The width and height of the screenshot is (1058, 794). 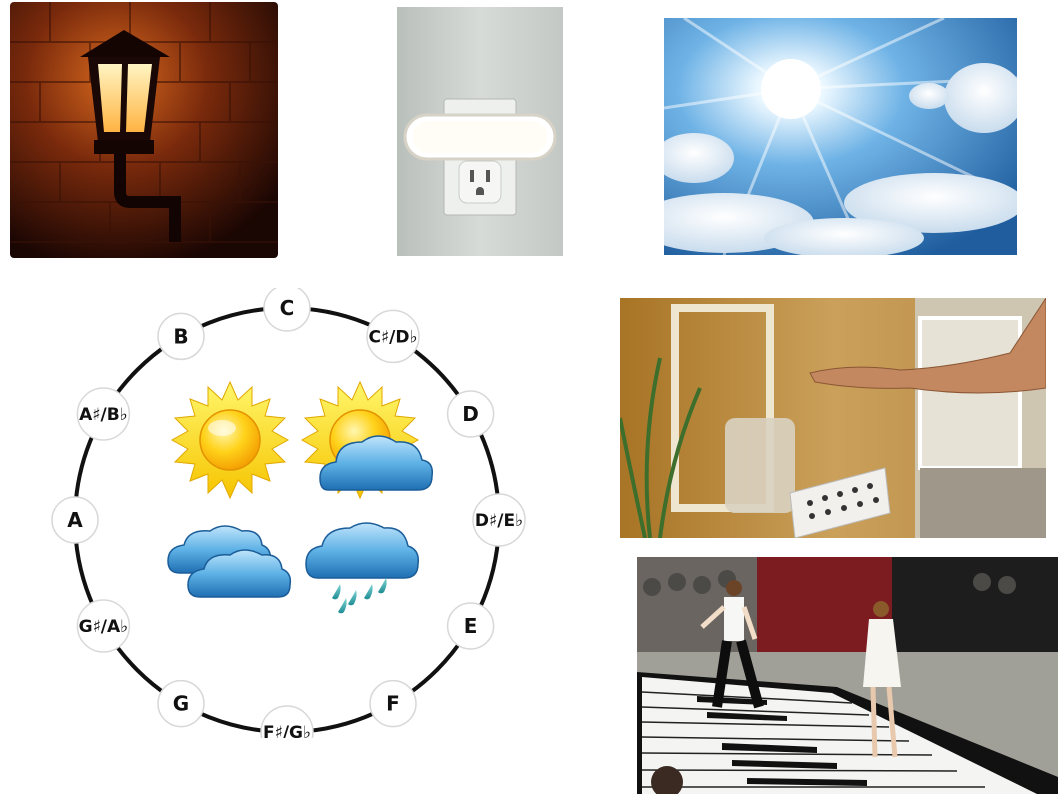 What do you see at coordinates (833, 418) in the screenshot?
I see `hand-gesture-photo` at bounding box center [833, 418].